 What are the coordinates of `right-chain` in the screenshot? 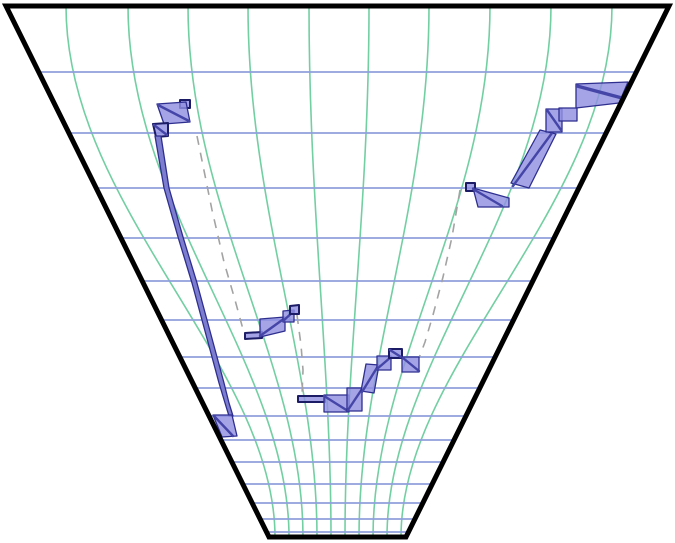 It's located at (547, 144).